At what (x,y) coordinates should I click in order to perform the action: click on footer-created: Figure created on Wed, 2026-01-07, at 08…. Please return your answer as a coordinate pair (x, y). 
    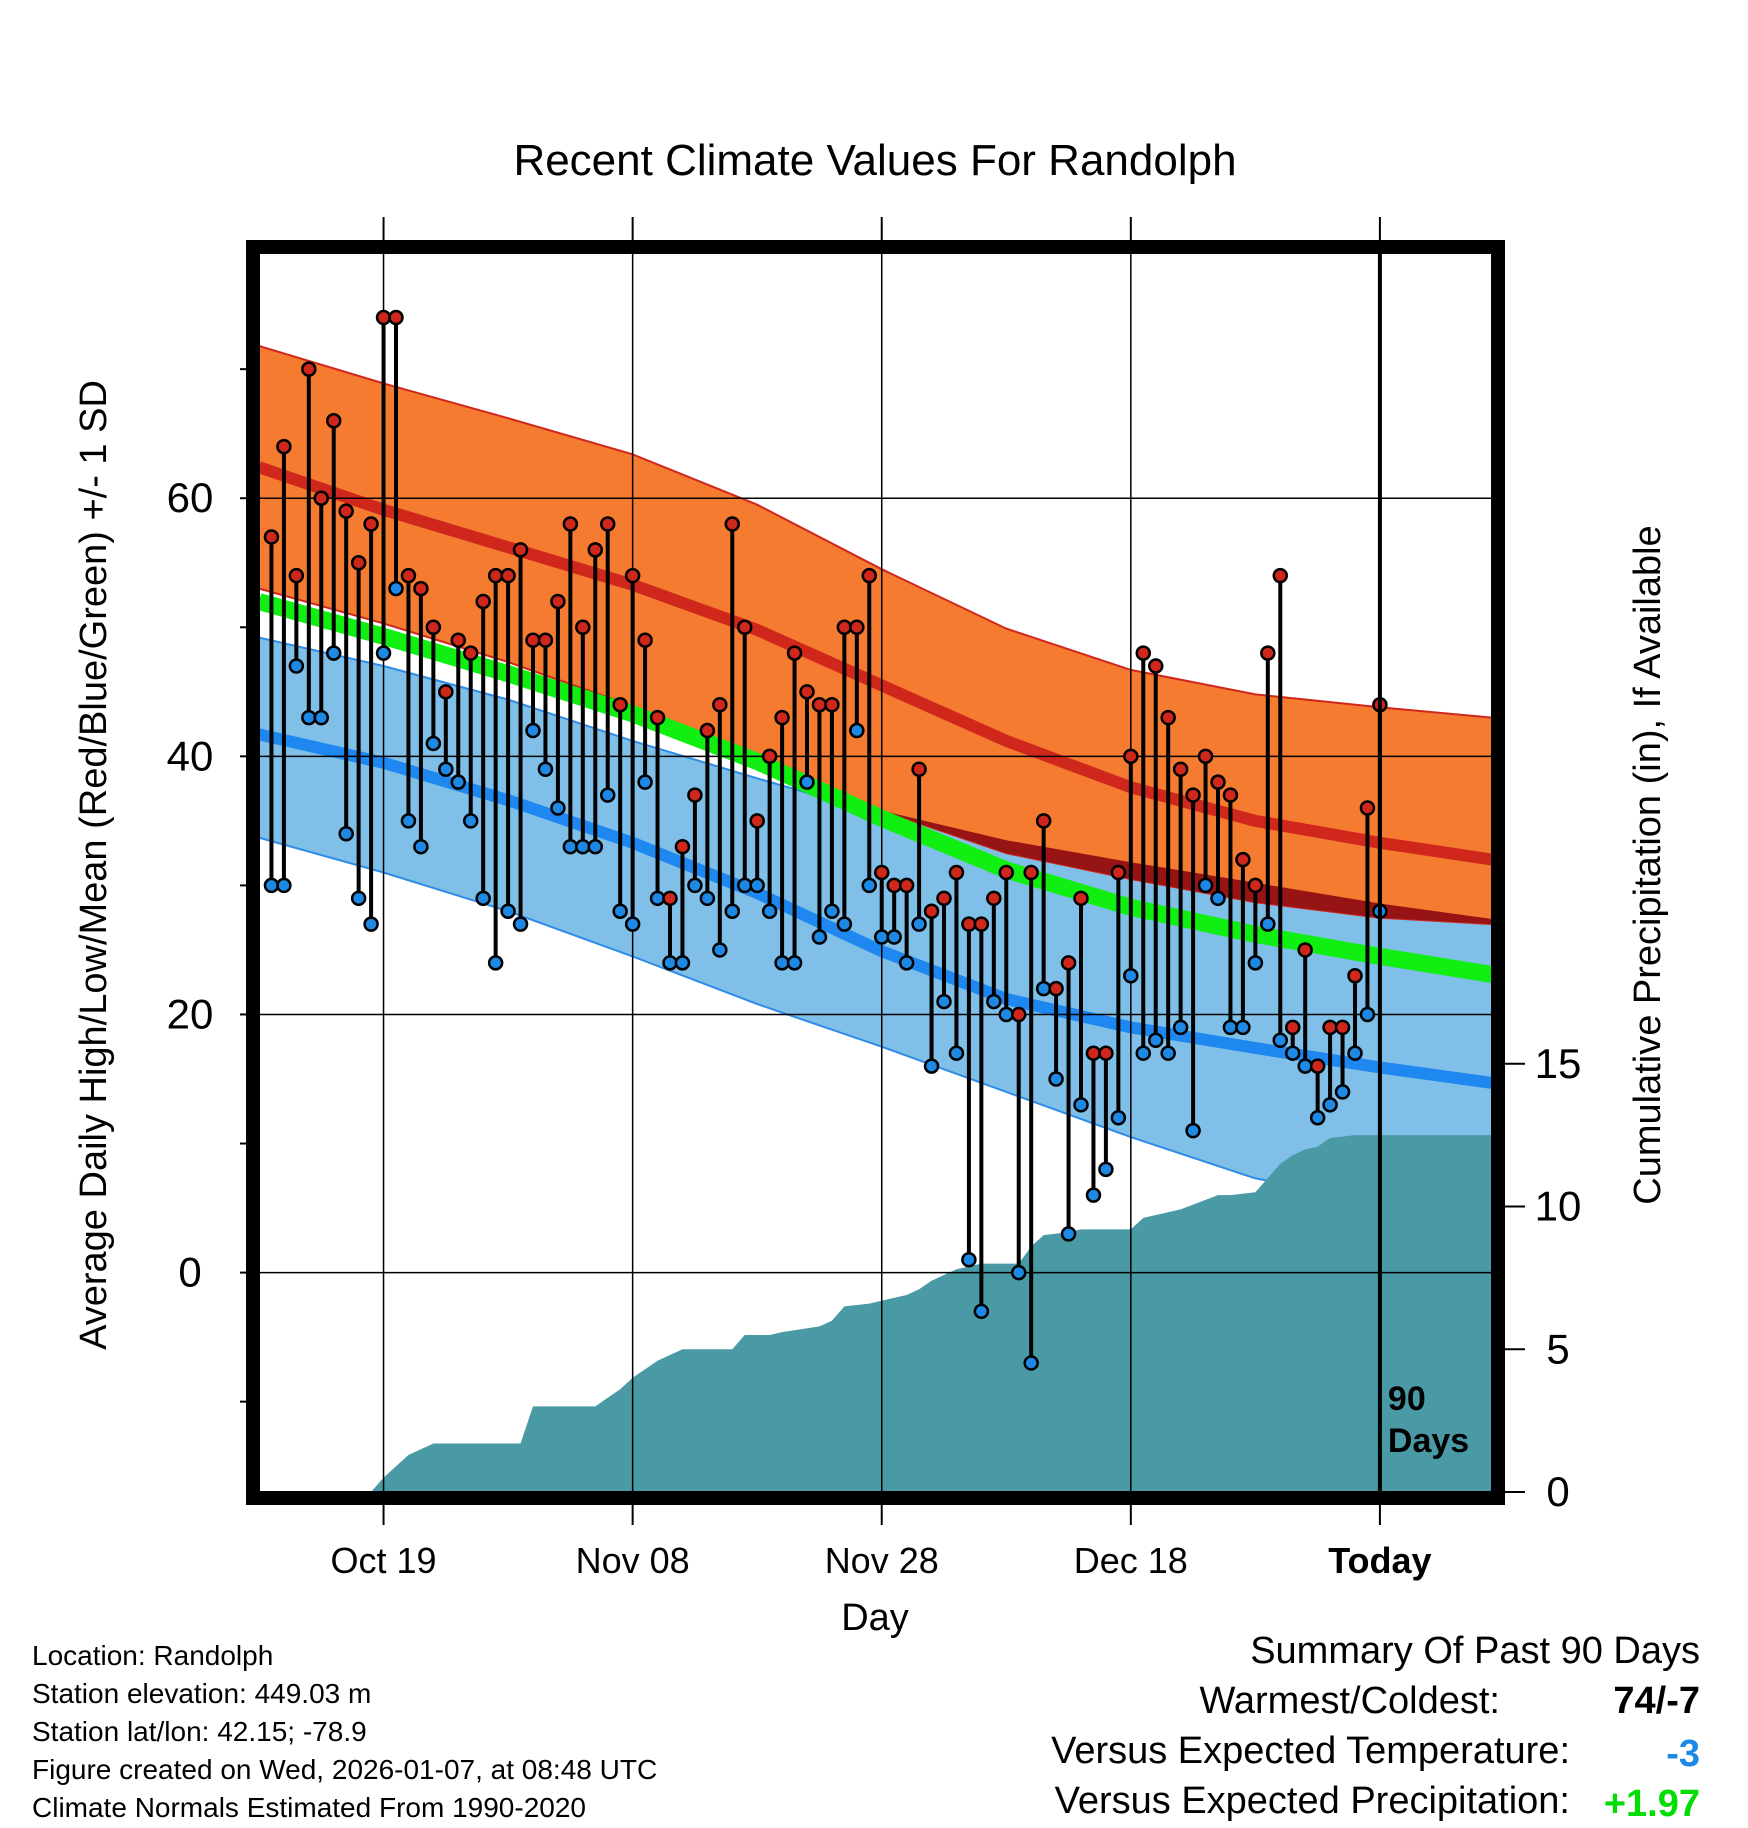
    Looking at the image, I should click on (345, 1769).